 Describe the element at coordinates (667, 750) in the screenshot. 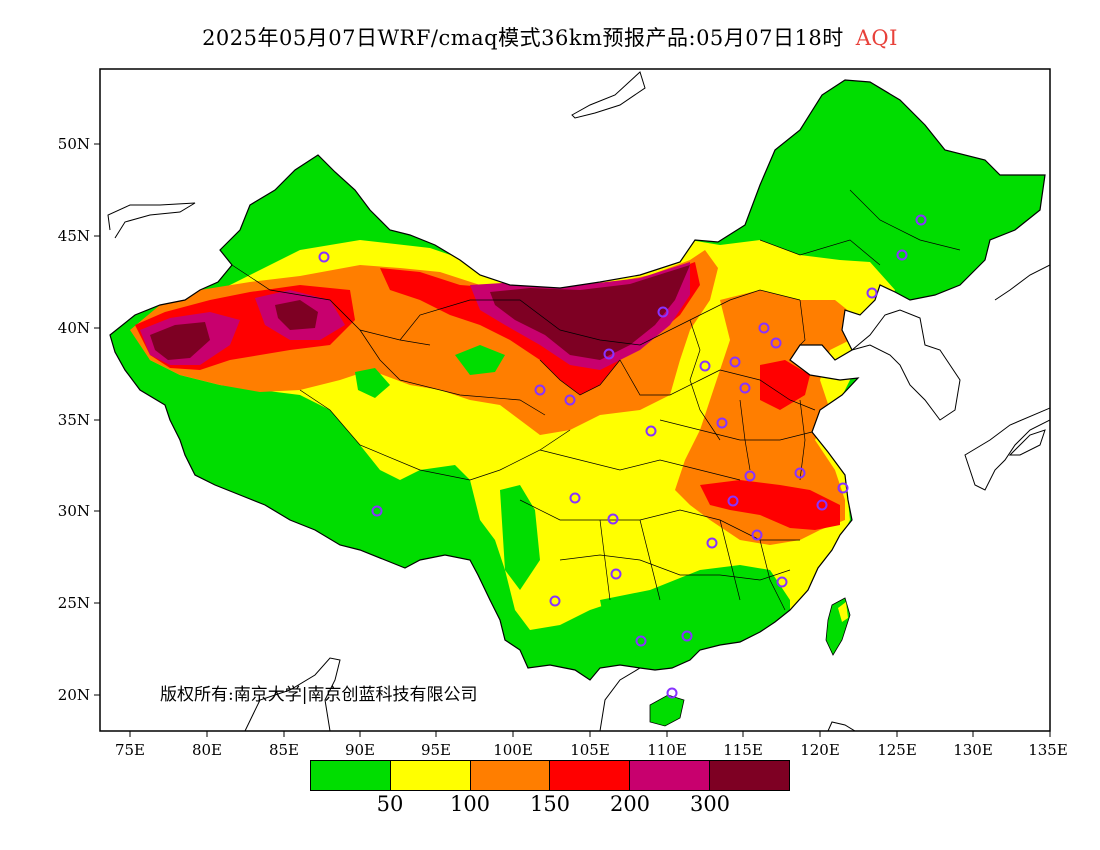

I see `x-tick-label: 110E` at that location.